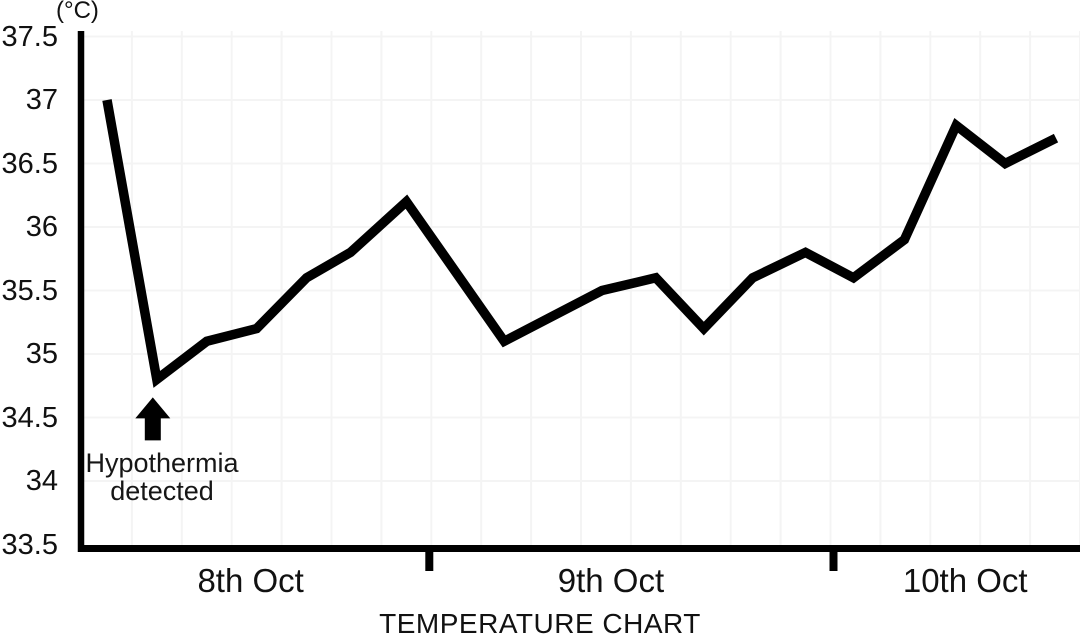 The width and height of the screenshot is (1080, 640). Describe the element at coordinates (162, 463) in the screenshot. I see `annotation-line-1: Hypothermia` at that location.